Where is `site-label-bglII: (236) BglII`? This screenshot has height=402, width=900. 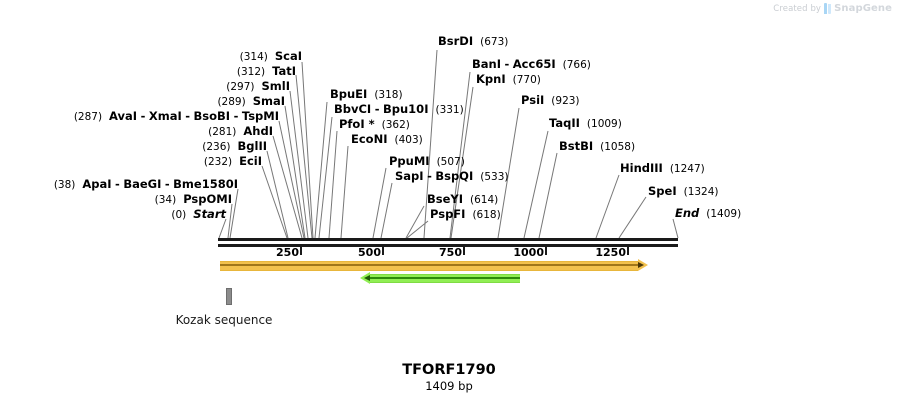 site-label-bglII: (236) BglII is located at coordinates (234, 146).